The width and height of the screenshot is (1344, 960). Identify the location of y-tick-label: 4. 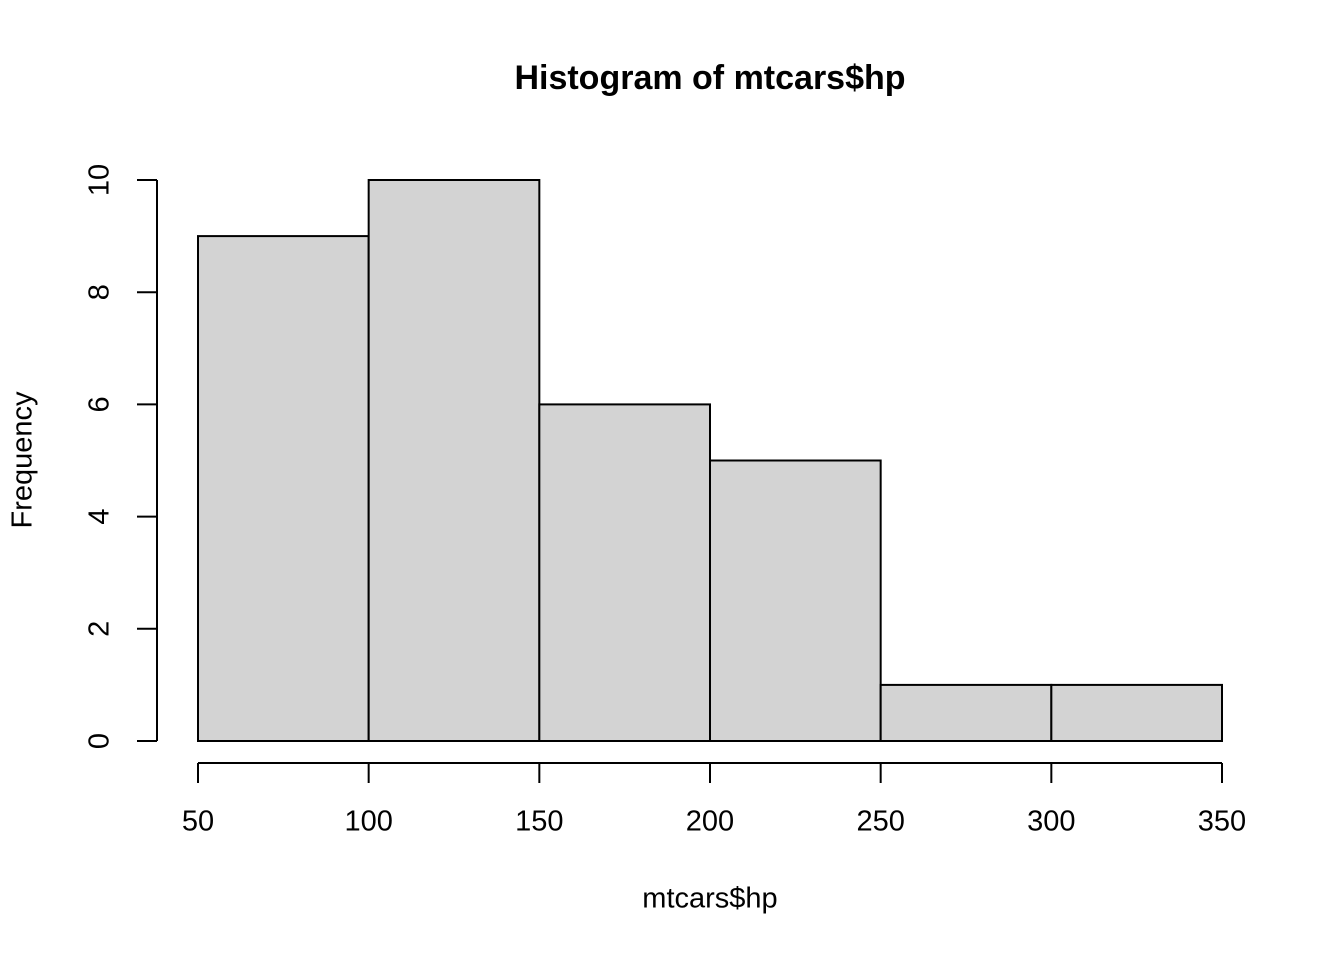
(100, 517).